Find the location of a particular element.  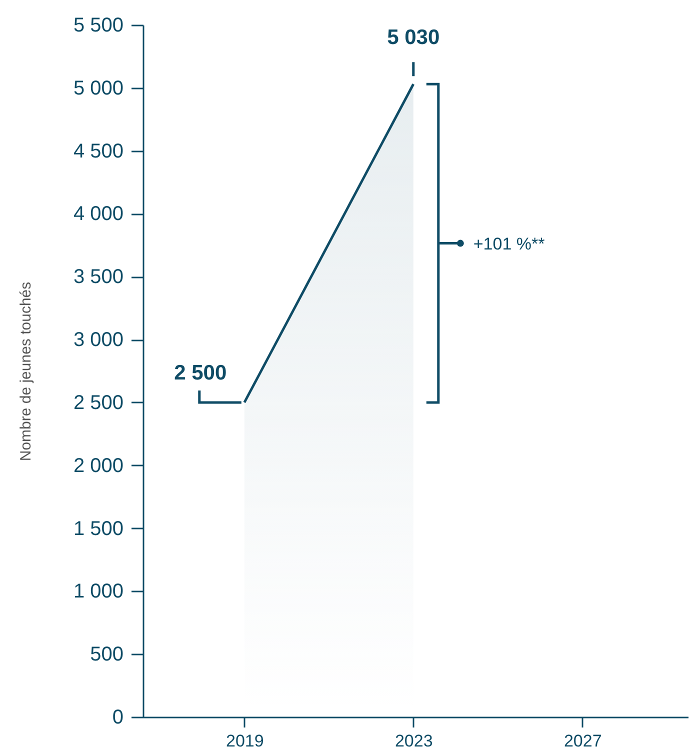

y-tick-label: 5 500 is located at coordinates (98, 25).